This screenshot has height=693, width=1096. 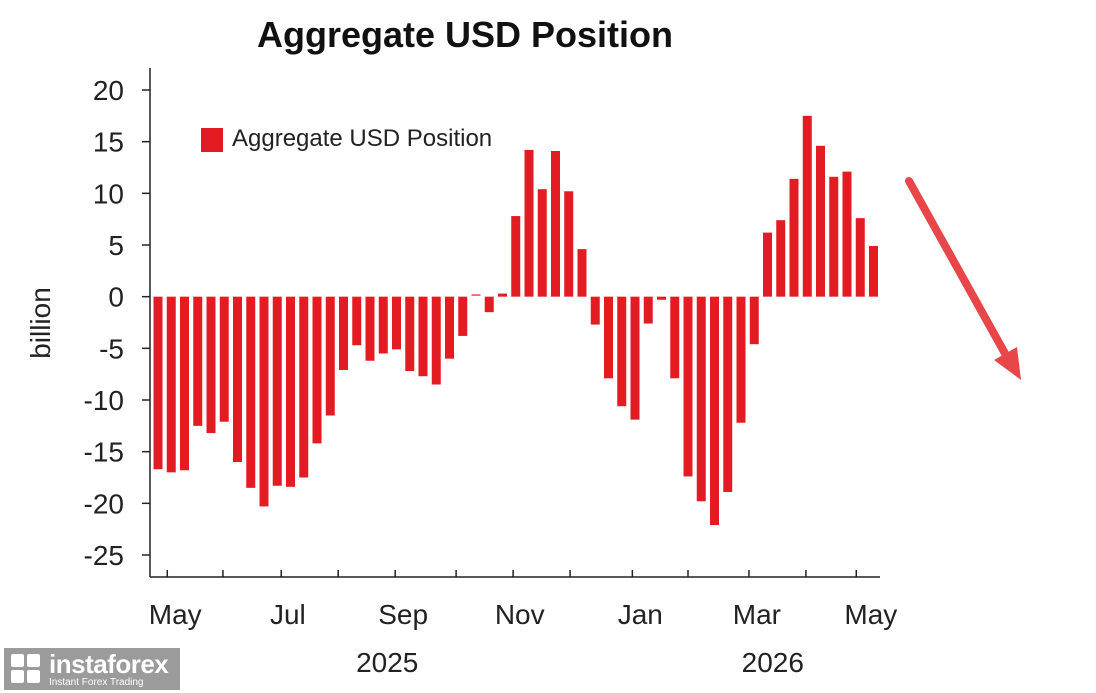 What do you see at coordinates (104, 503) in the screenshot?
I see `y-tick-label: -20` at bounding box center [104, 503].